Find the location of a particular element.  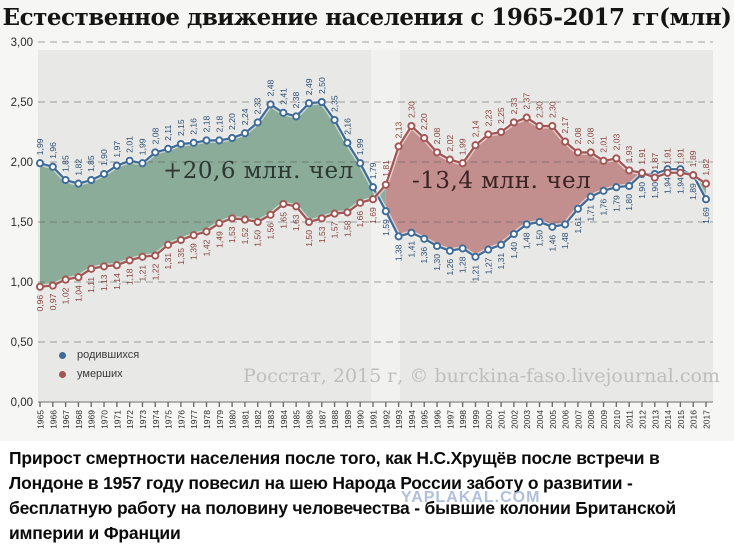

data-label: 1,31 is located at coordinates (168, 261).